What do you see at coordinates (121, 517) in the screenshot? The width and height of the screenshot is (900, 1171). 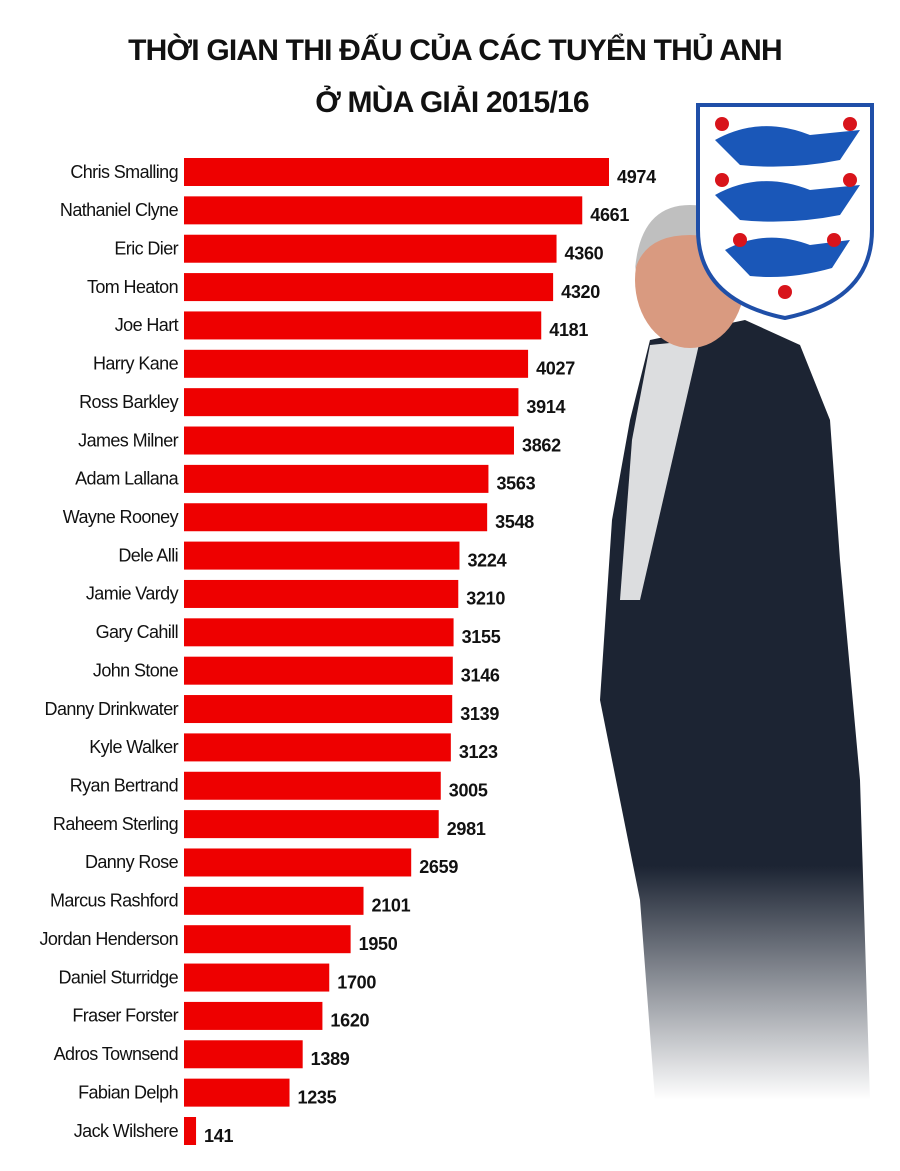 I see `category-label: Wayne Rooney` at bounding box center [121, 517].